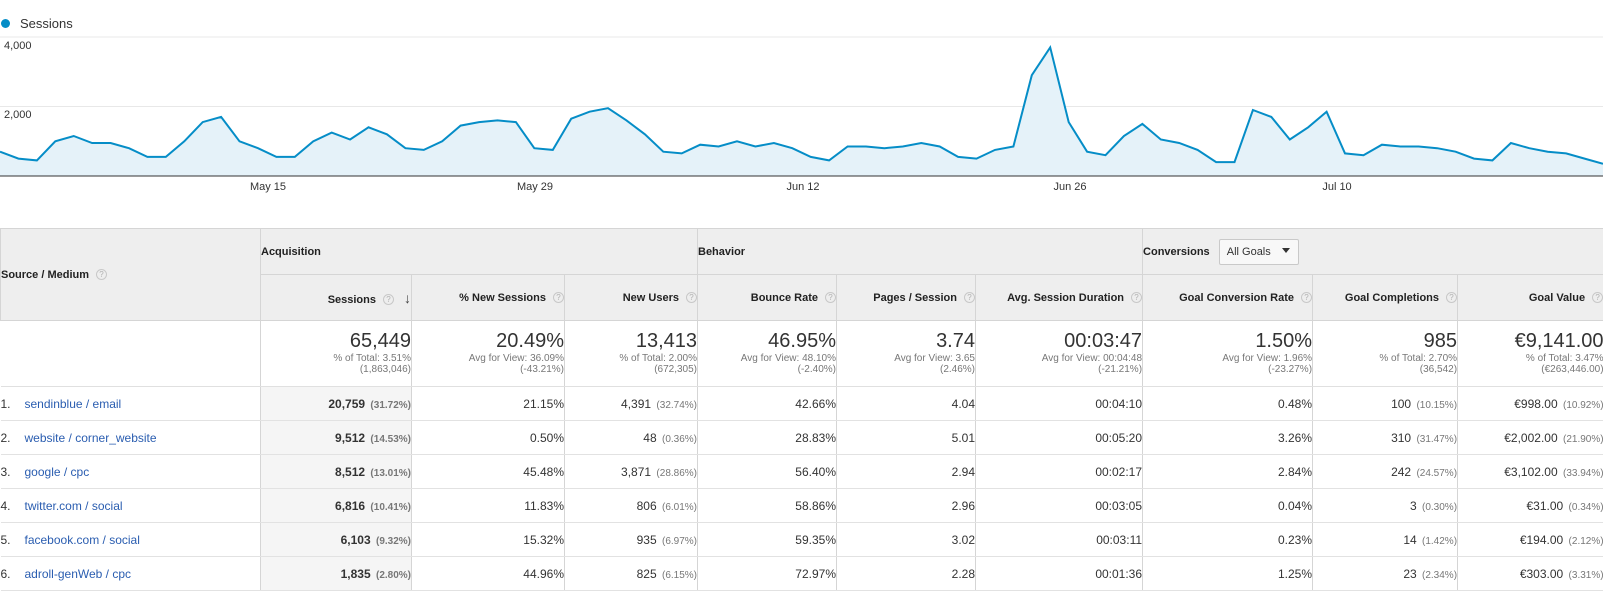 The image size is (1603, 598). What do you see at coordinates (767, 297) in the screenshot?
I see `col-bounce-rate: Bounce Rate?` at bounding box center [767, 297].